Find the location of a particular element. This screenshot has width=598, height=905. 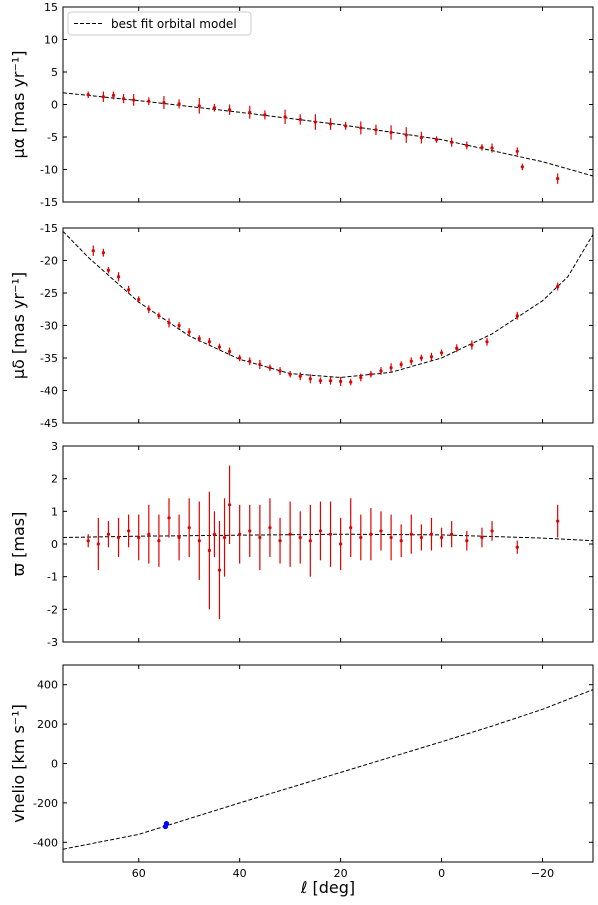

legend: best fit orbital model is located at coordinates (159, 23).